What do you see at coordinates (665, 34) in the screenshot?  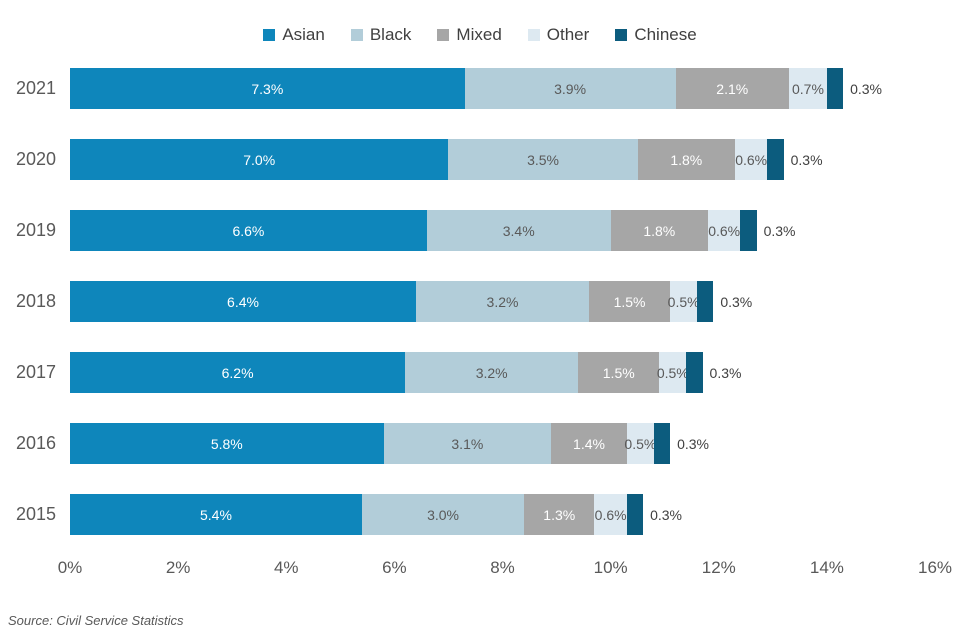 I see `legend-label: Chinese` at bounding box center [665, 34].